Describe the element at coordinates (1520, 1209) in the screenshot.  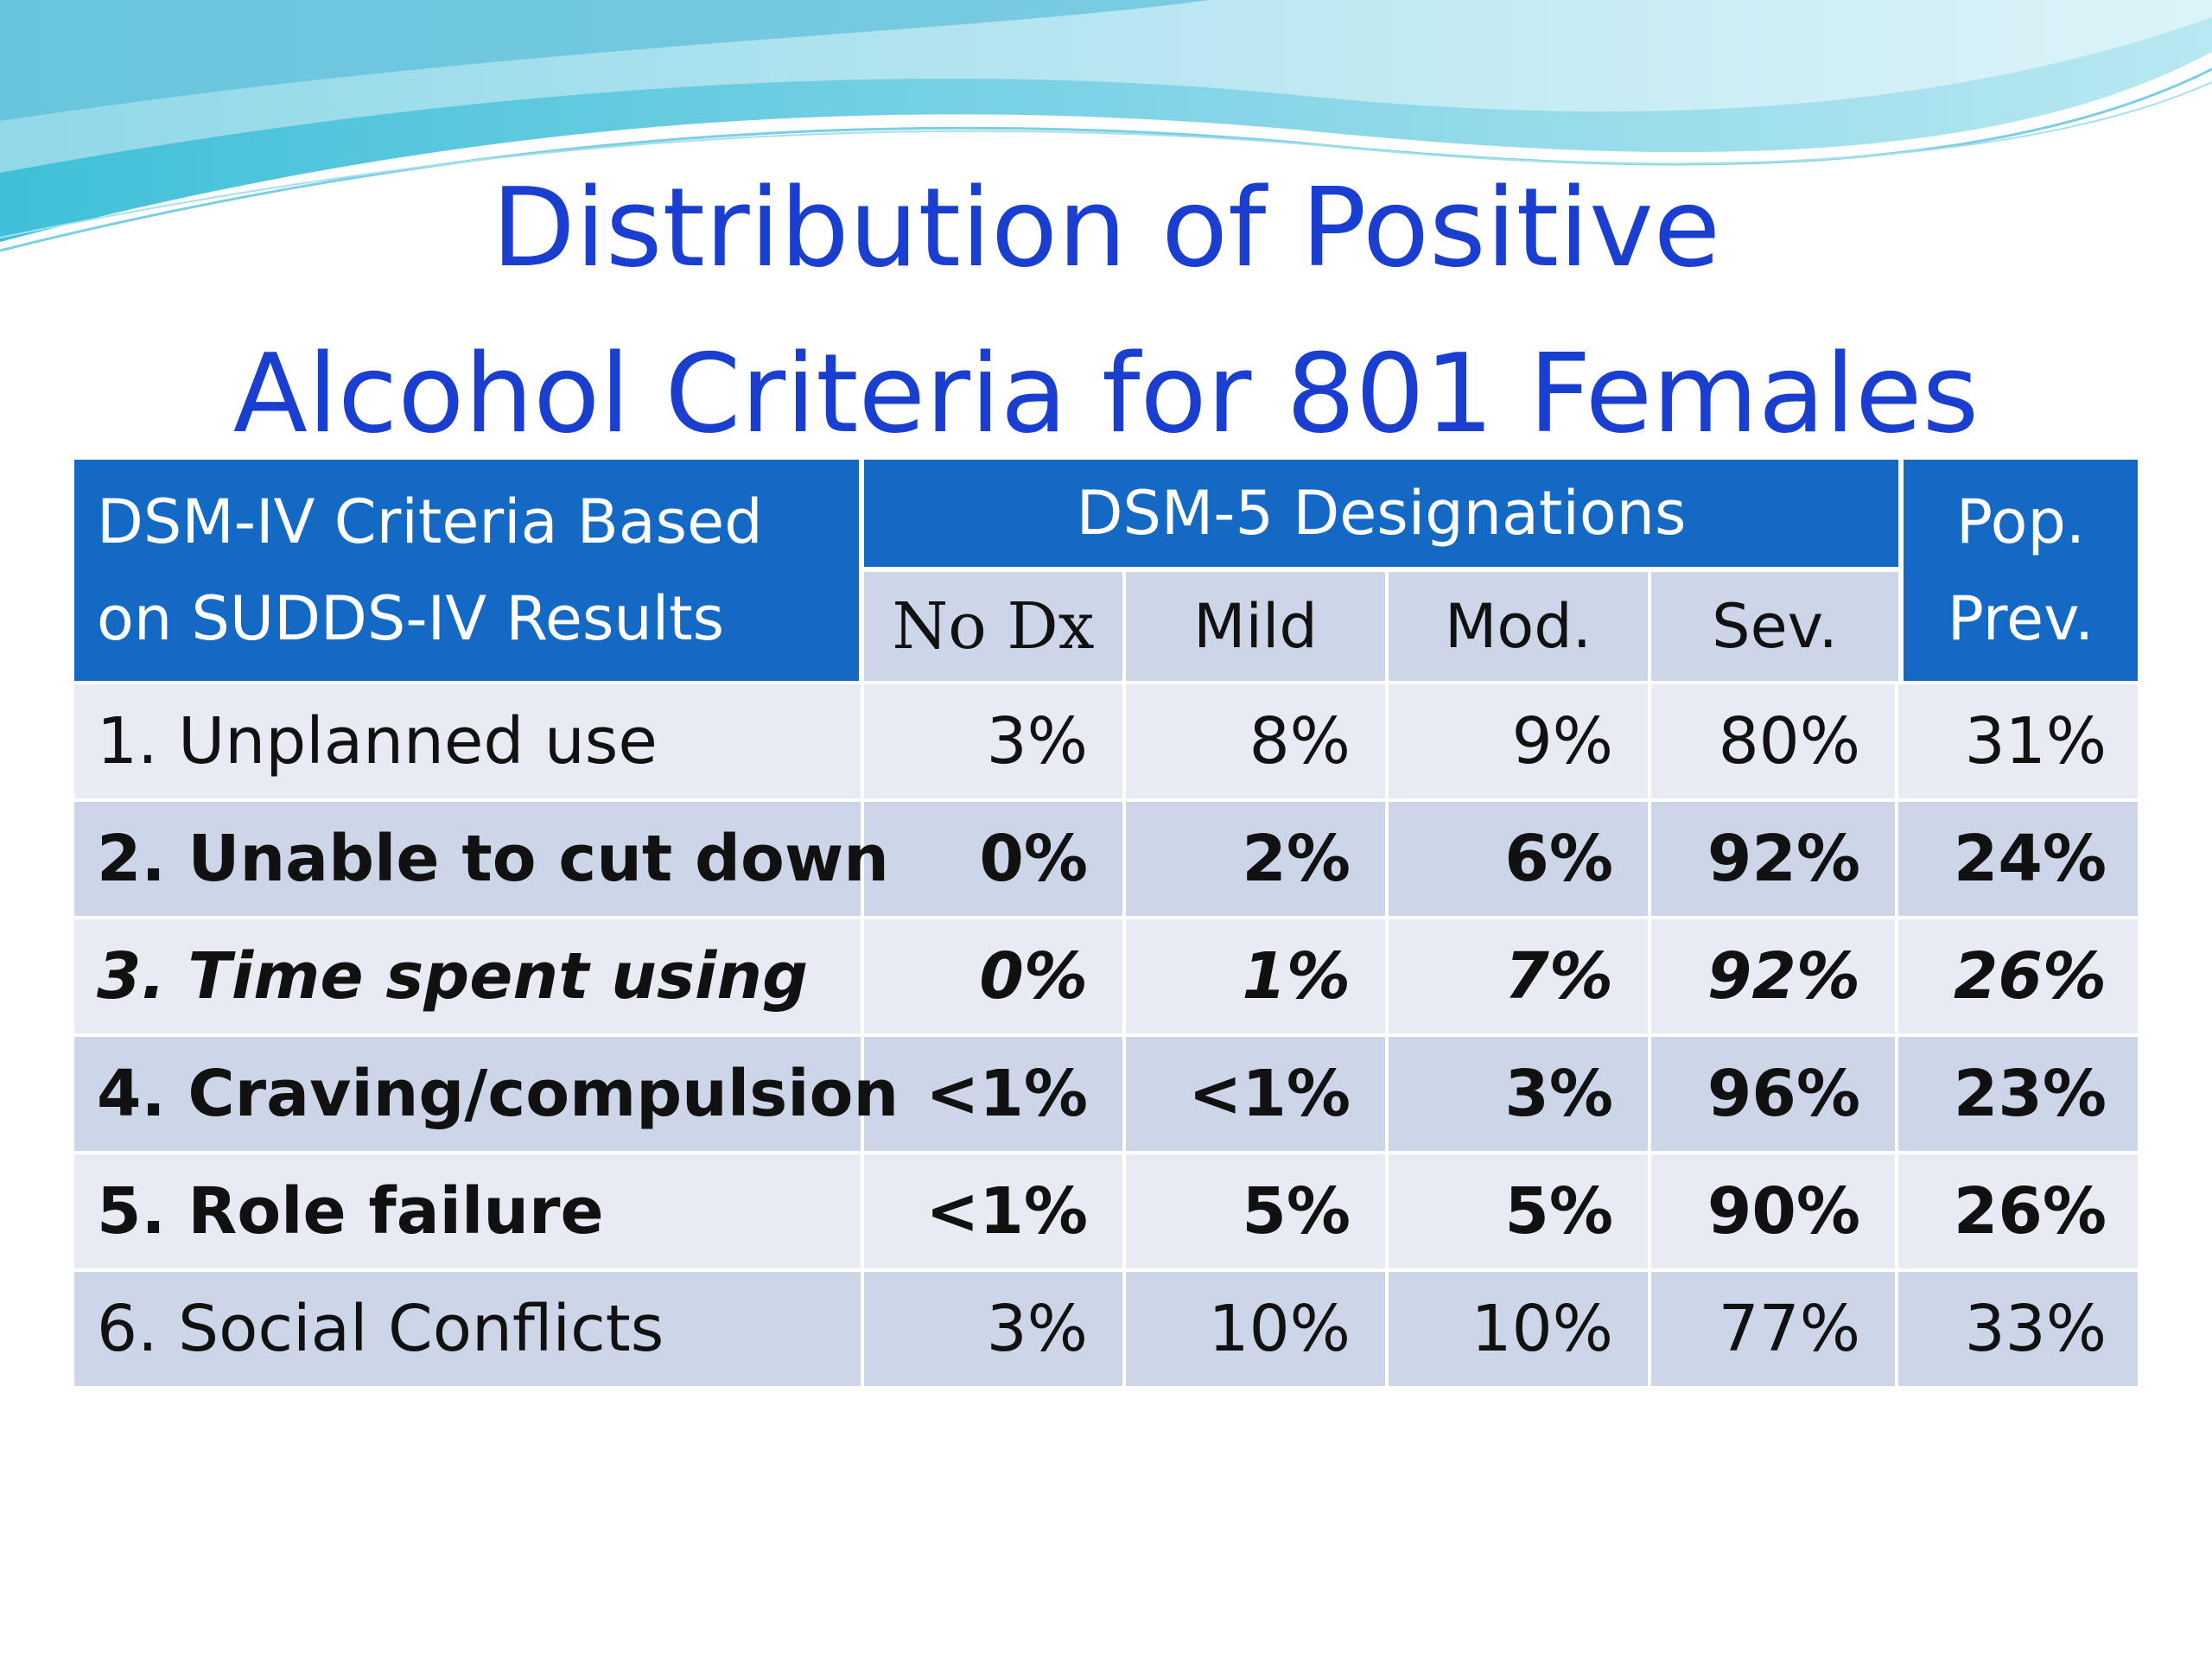
I see `cell-mod: 5%` at that location.